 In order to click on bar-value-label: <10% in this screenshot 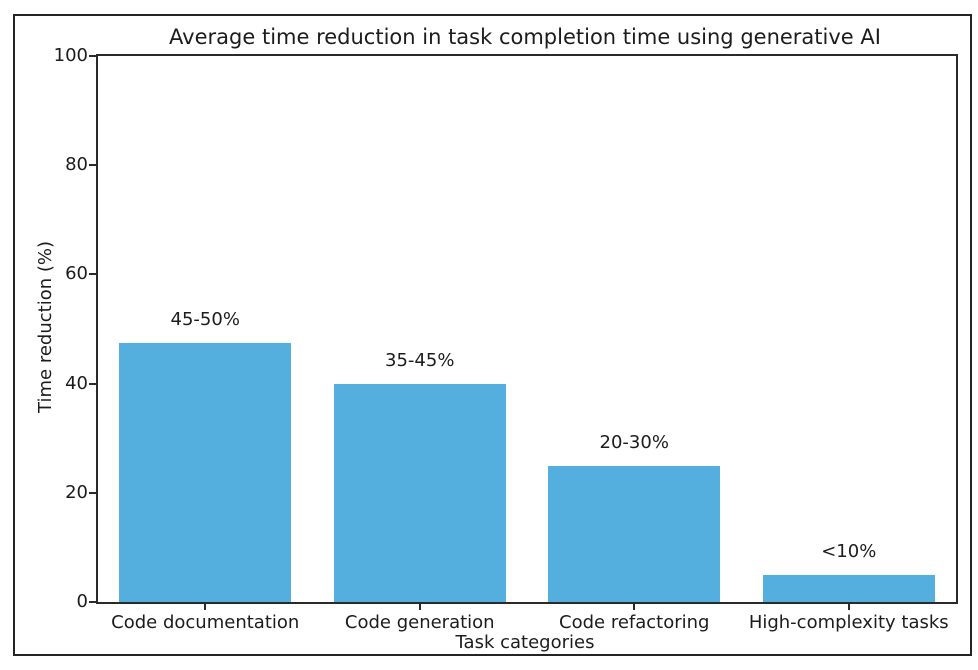, I will do `click(849, 551)`.